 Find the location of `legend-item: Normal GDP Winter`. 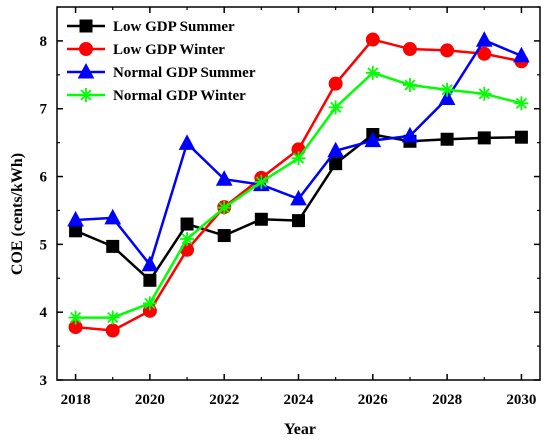

legend-item: Normal GDP Winter is located at coordinates (156, 96).